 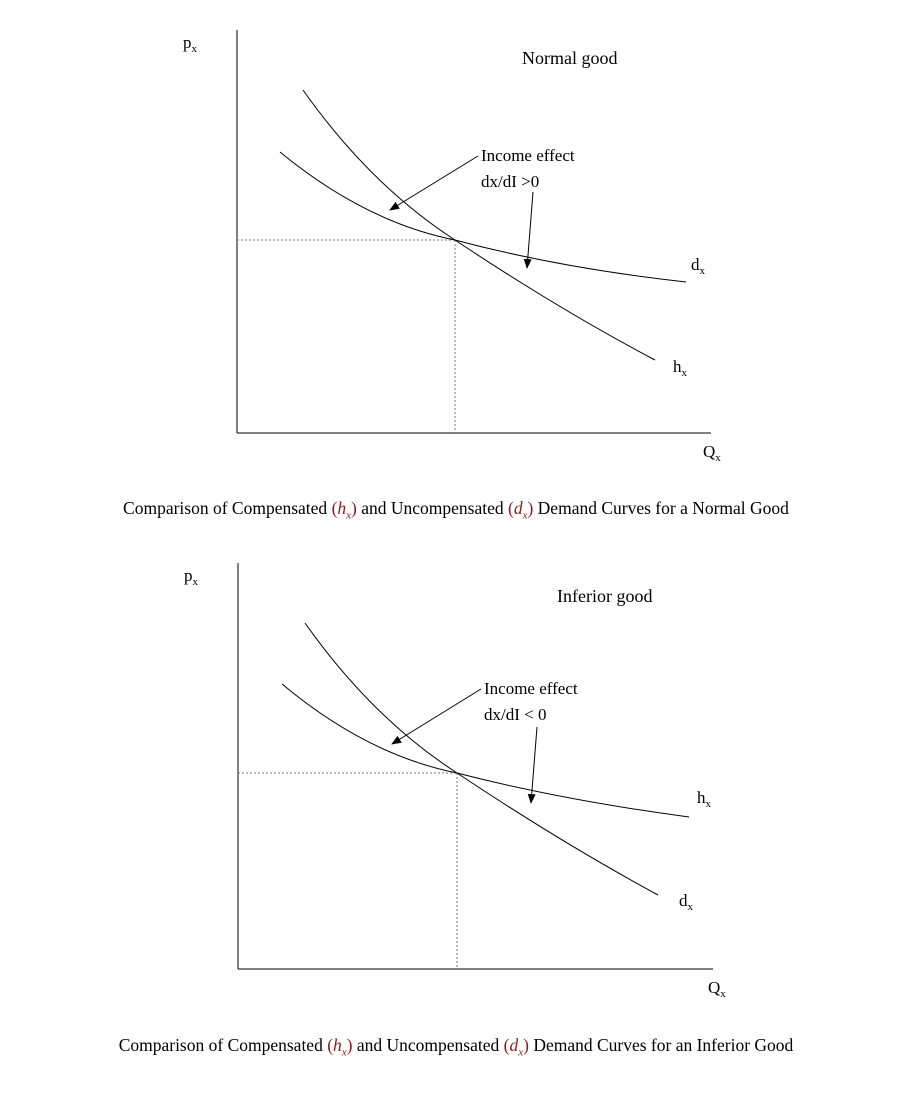 What do you see at coordinates (515, 714) in the screenshot?
I see `income-effect-sign: dx/dI < 0` at bounding box center [515, 714].